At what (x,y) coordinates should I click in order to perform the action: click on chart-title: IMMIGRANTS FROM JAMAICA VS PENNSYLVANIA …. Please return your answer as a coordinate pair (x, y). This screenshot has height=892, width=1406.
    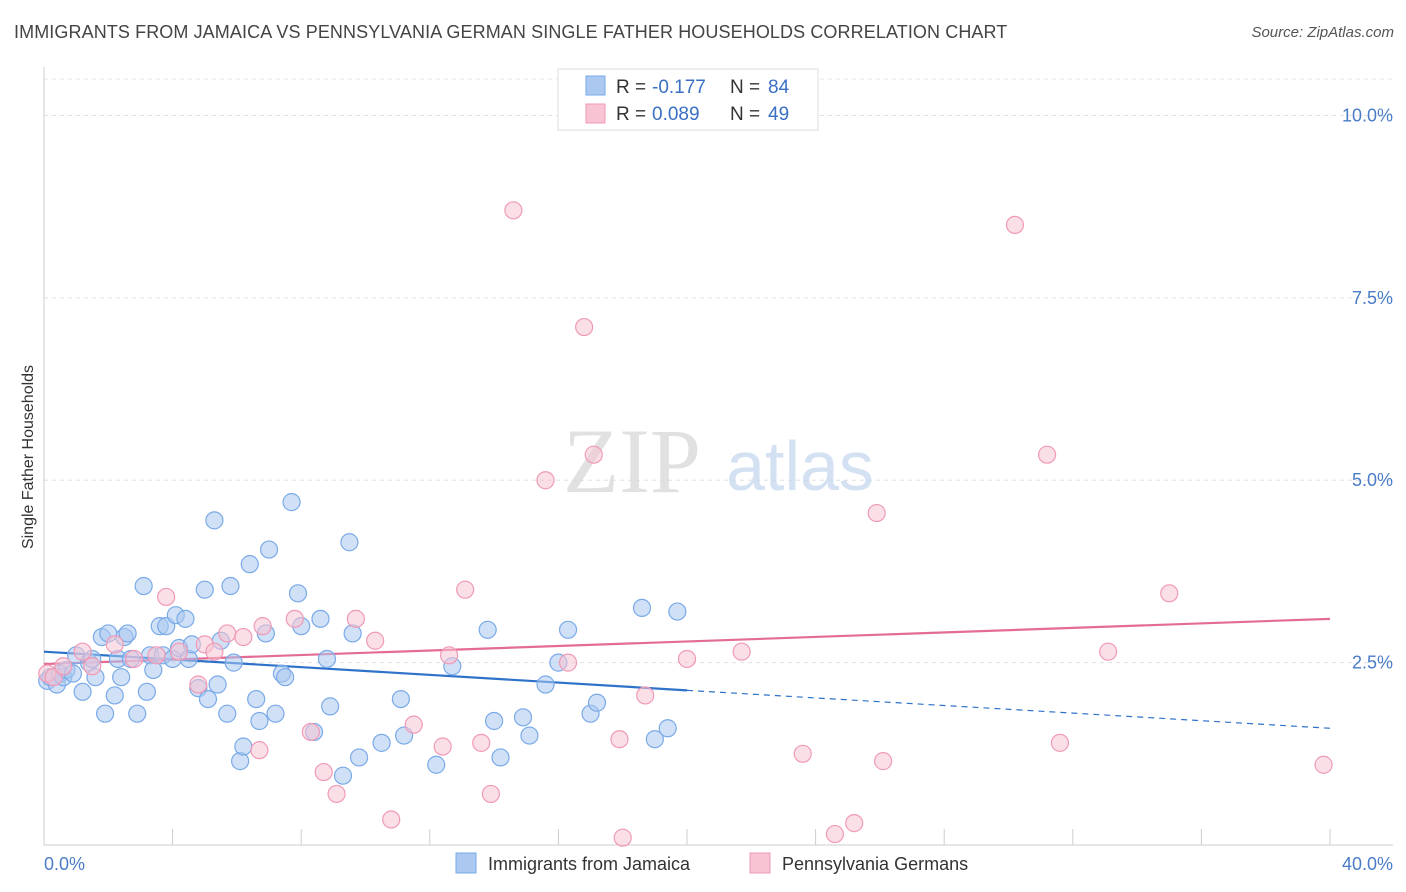
    Looking at the image, I should click on (511, 32).